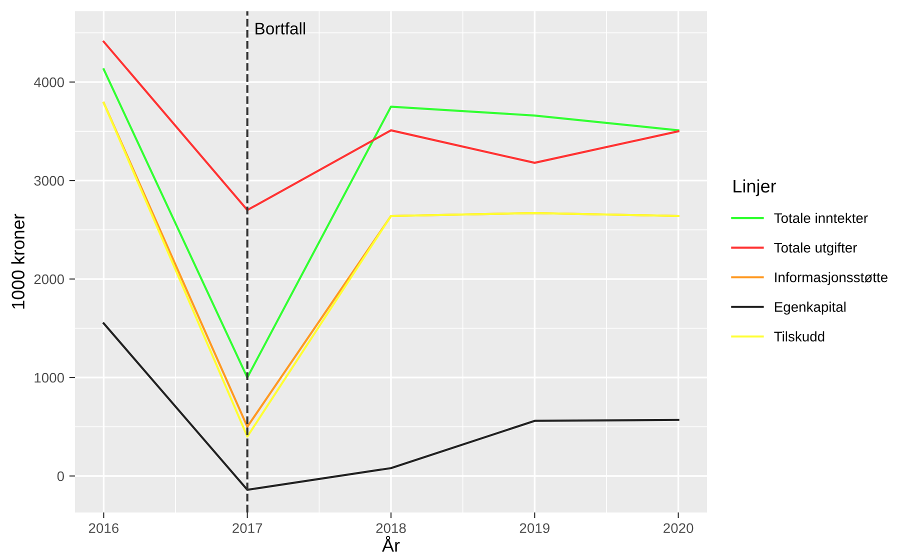  What do you see at coordinates (247, 528) in the screenshot?
I see `x-tick-label: 2017` at bounding box center [247, 528].